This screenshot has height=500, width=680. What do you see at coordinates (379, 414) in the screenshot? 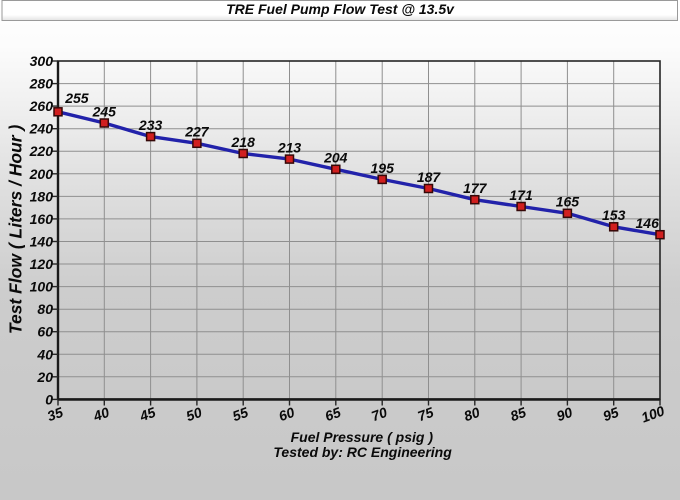
I see `svg-text: 70` at bounding box center [379, 414].